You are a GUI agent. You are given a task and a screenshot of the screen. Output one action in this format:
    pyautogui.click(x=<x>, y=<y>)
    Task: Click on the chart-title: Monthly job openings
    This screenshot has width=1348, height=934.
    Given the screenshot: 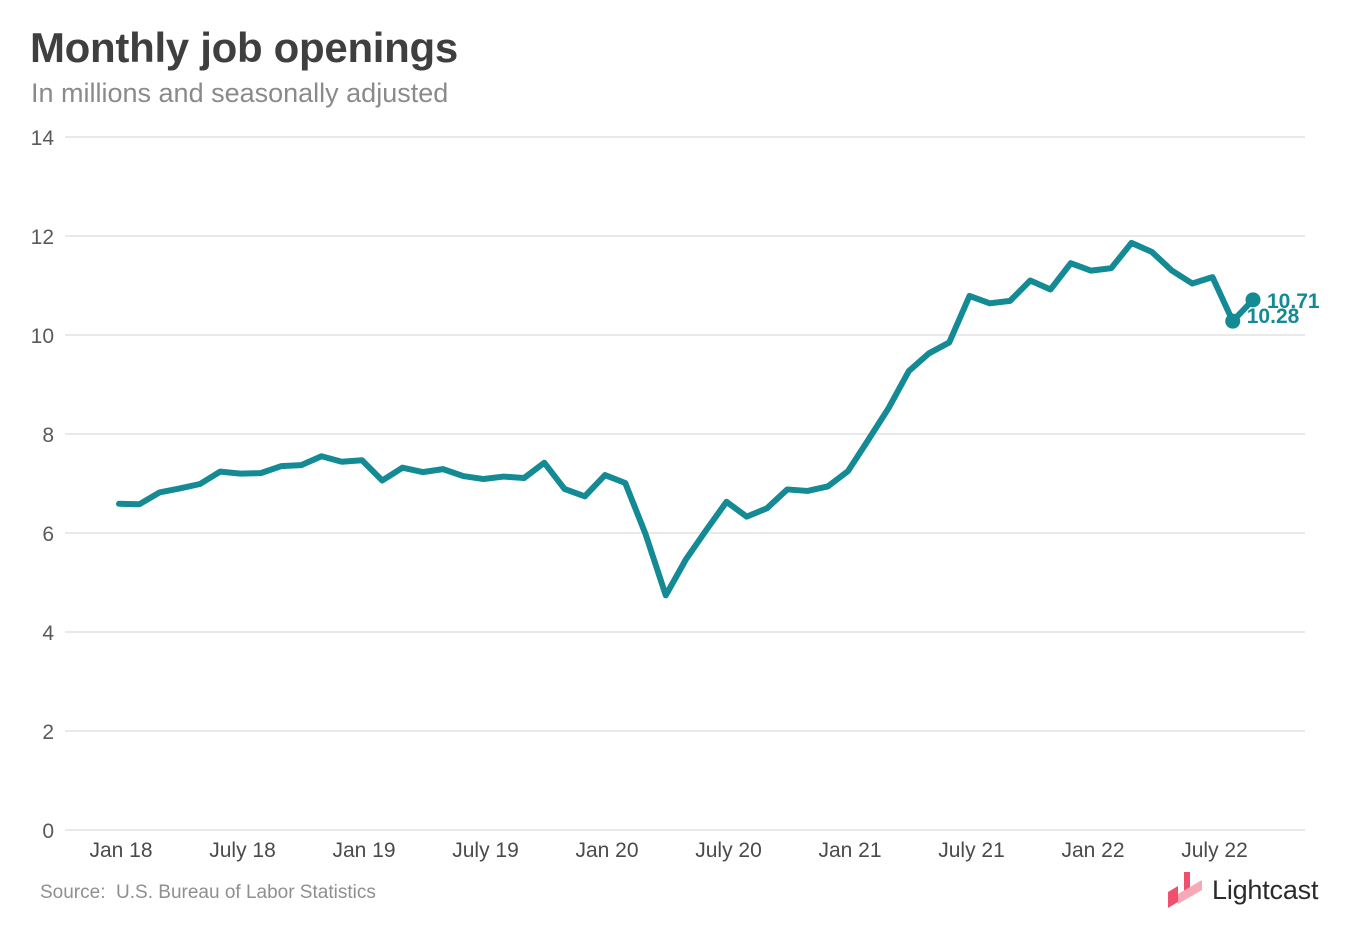 What is the action you would take?
    pyautogui.click(x=244, y=47)
    